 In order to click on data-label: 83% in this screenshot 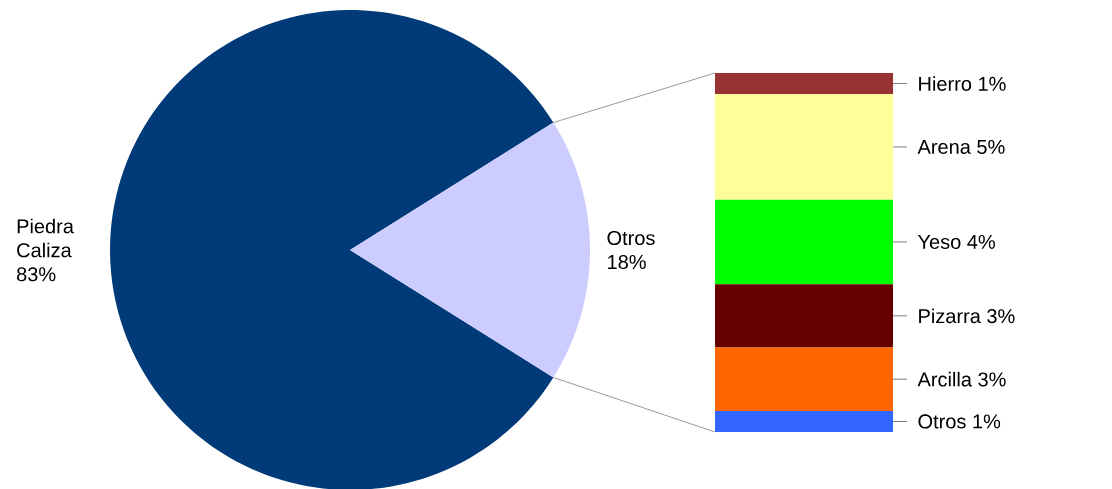, I will do `click(36, 274)`.